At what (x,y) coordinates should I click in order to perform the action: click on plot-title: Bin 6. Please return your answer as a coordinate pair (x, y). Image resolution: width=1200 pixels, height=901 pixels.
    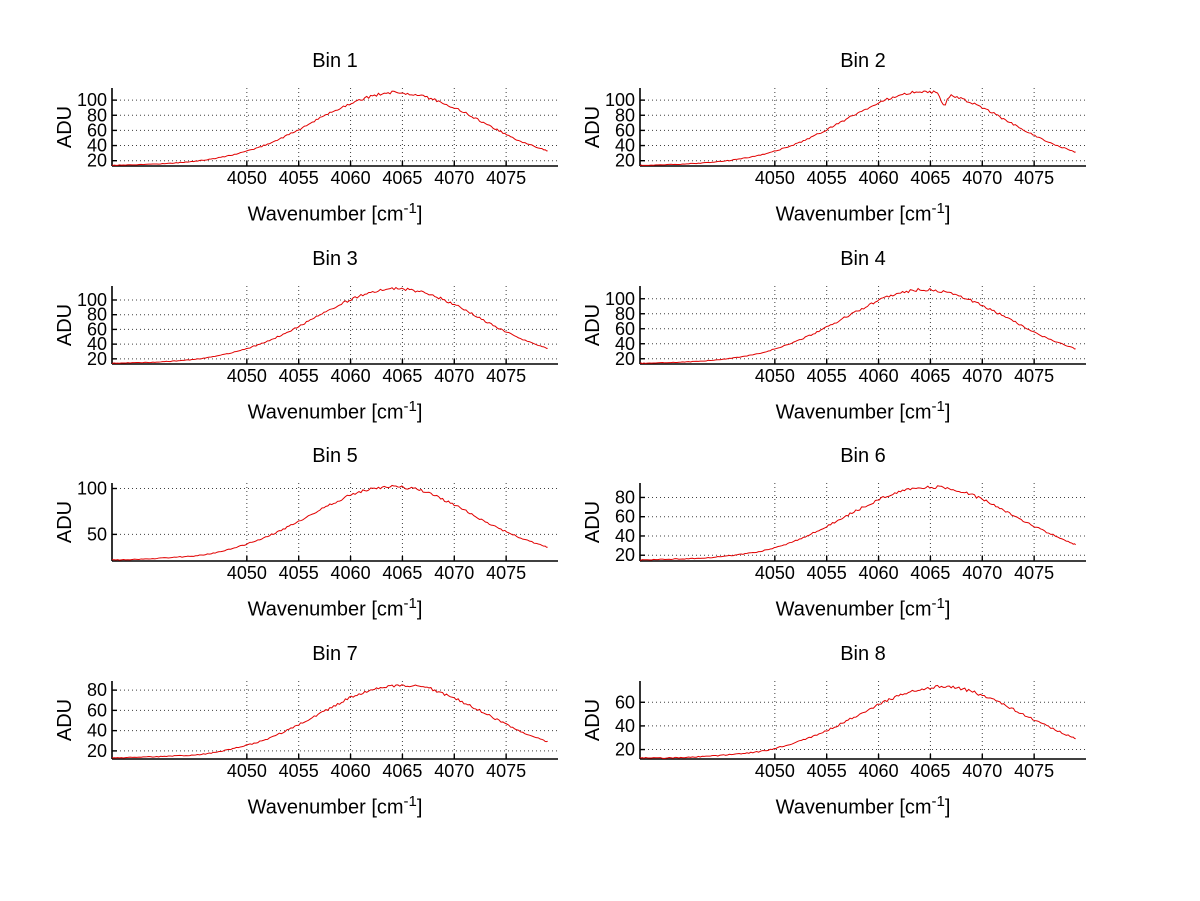
    Looking at the image, I should click on (863, 456).